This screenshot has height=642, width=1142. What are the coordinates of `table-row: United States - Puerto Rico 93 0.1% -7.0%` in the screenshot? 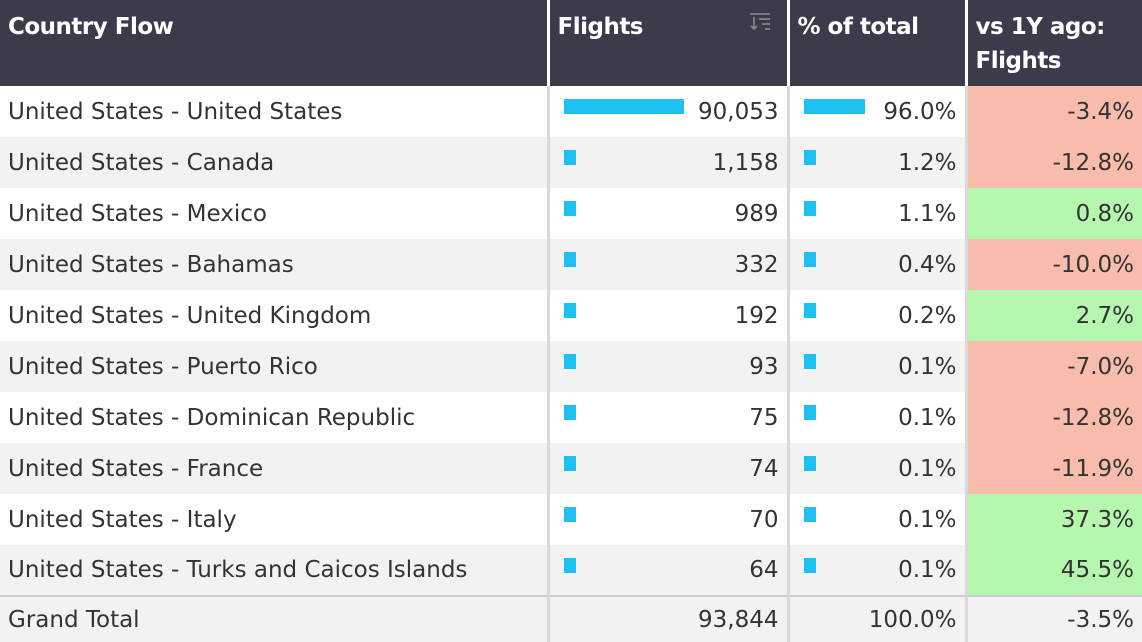 It's located at (571, 366).